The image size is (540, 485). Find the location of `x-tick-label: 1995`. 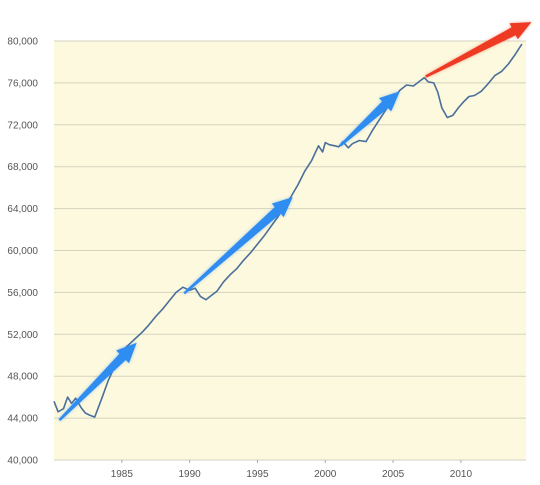

x-tick-label: 1995 is located at coordinates (257, 474).